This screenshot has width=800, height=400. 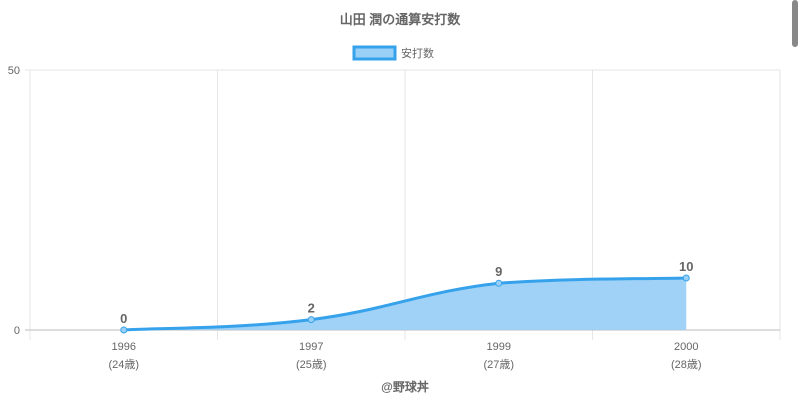 I want to click on data-label: 2, so click(x=311, y=308).